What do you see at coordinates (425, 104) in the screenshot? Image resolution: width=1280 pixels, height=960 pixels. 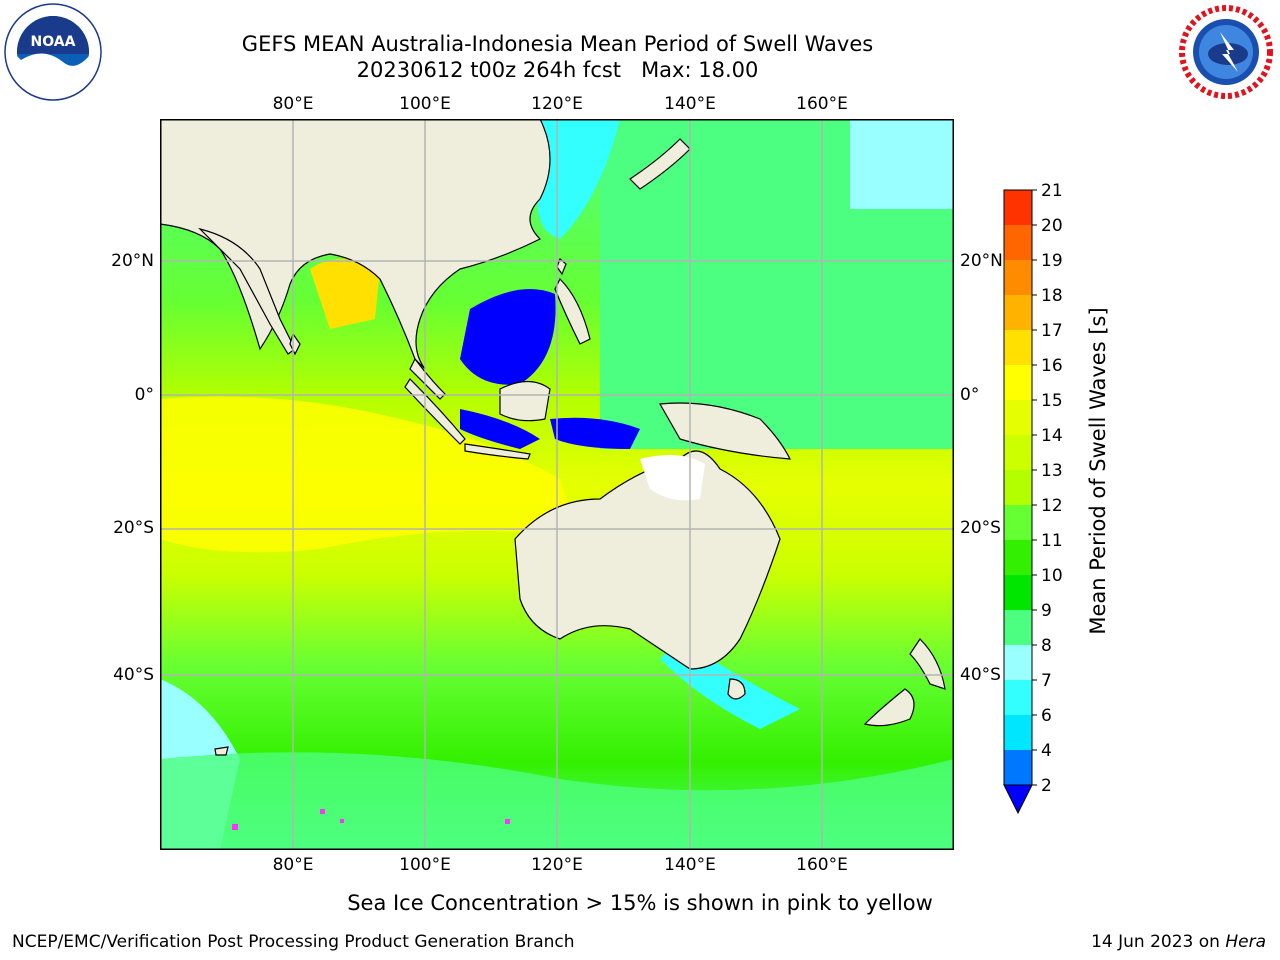 I see `lon-tick-top-100: 100°E` at bounding box center [425, 104].